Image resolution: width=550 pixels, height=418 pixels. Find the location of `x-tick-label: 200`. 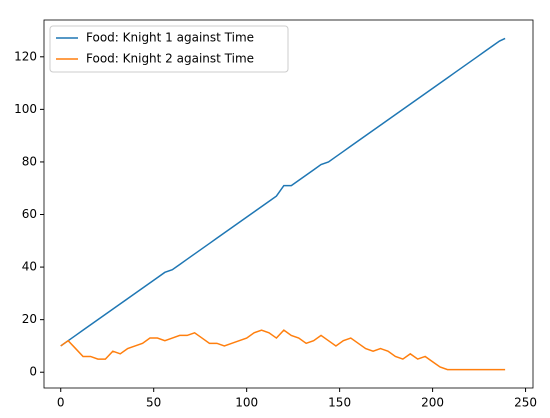

x-tick-label: 200 is located at coordinates (432, 403).